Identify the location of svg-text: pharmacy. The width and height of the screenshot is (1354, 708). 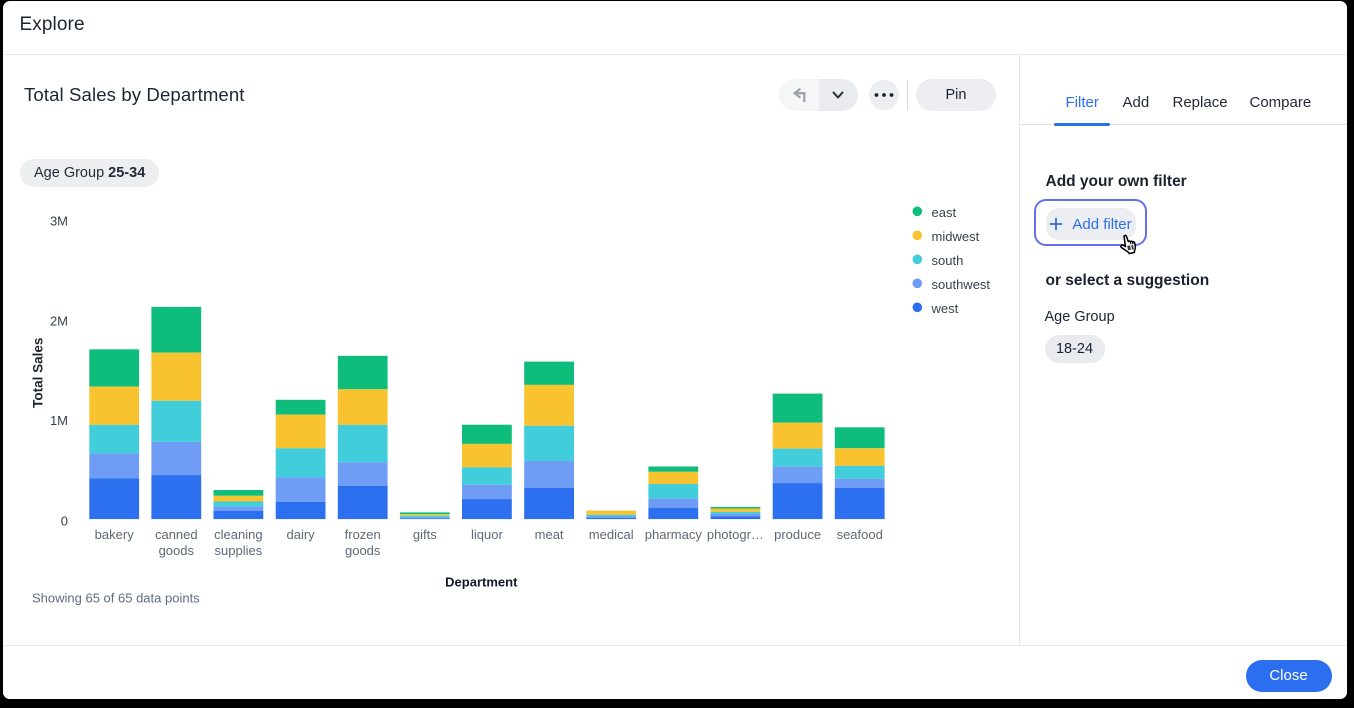
(674, 534).